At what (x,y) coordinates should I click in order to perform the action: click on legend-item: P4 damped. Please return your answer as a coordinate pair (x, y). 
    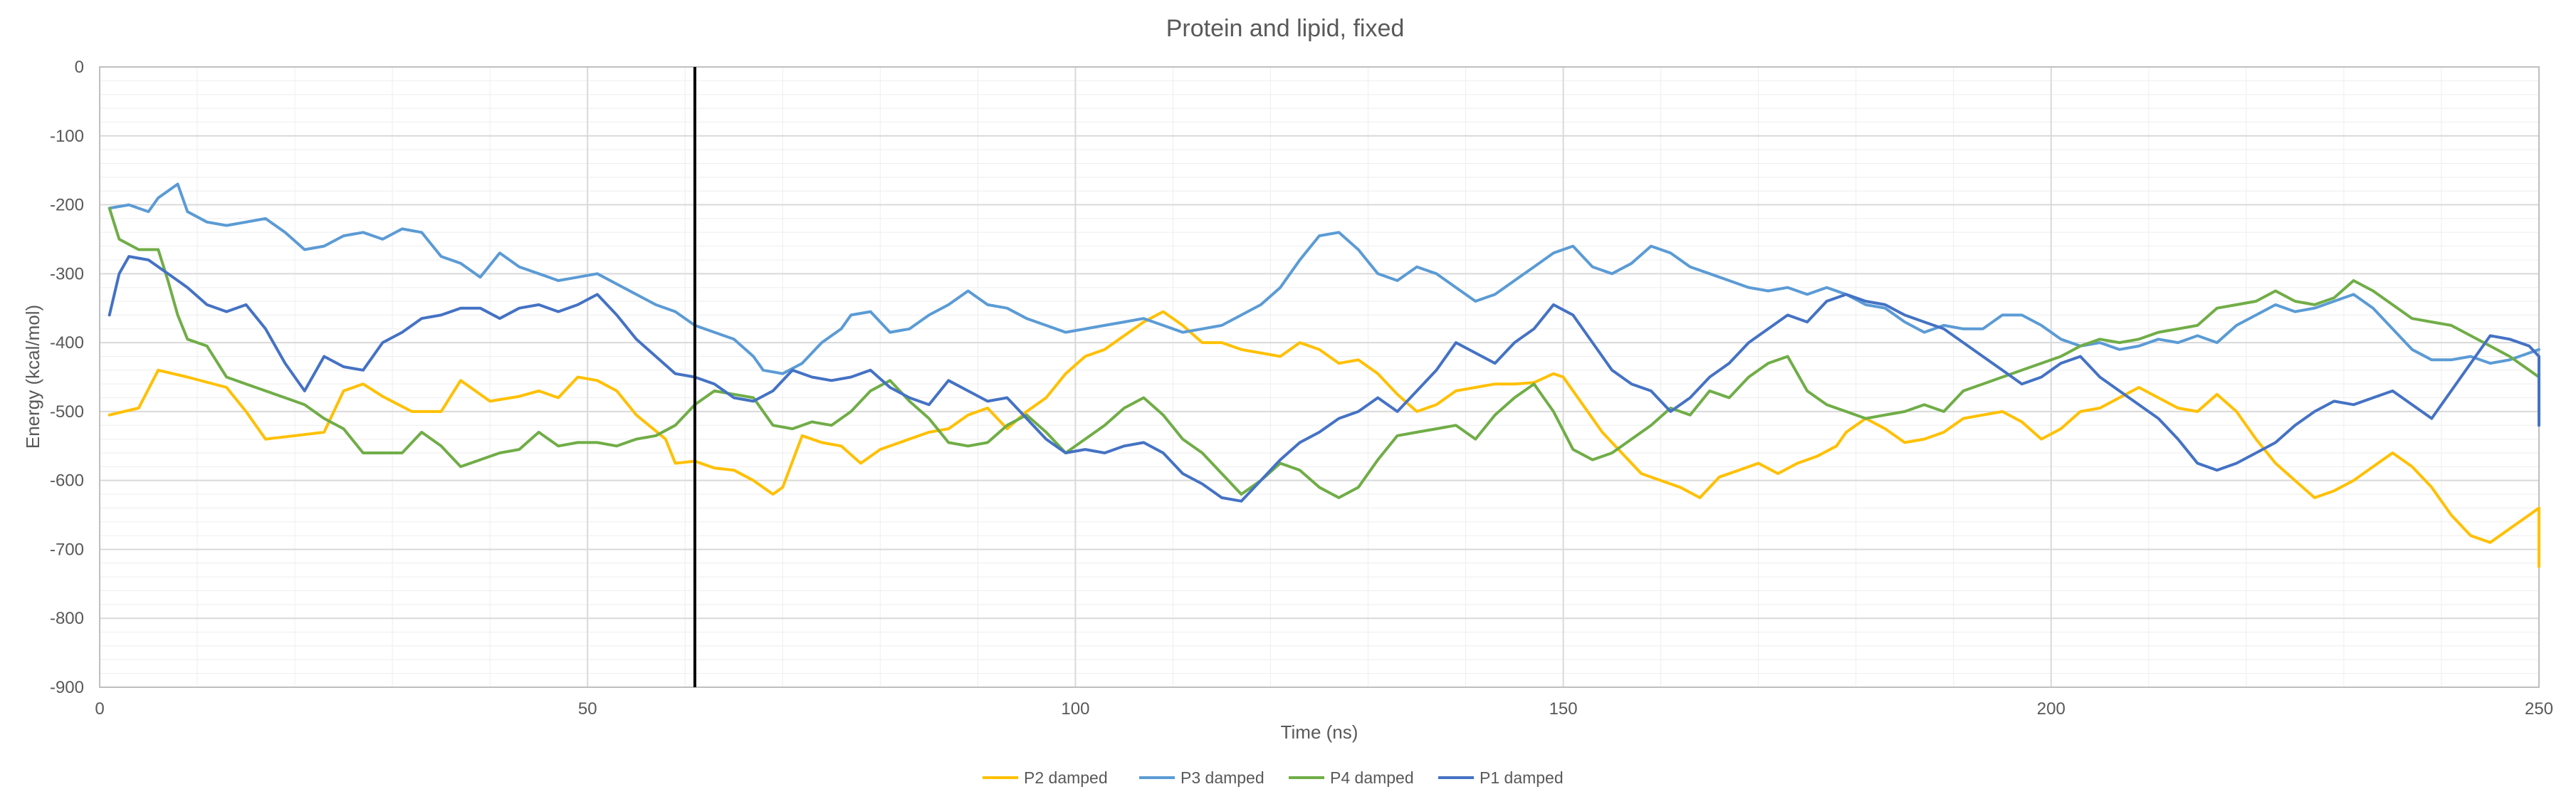
    Looking at the image, I should click on (1351, 777).